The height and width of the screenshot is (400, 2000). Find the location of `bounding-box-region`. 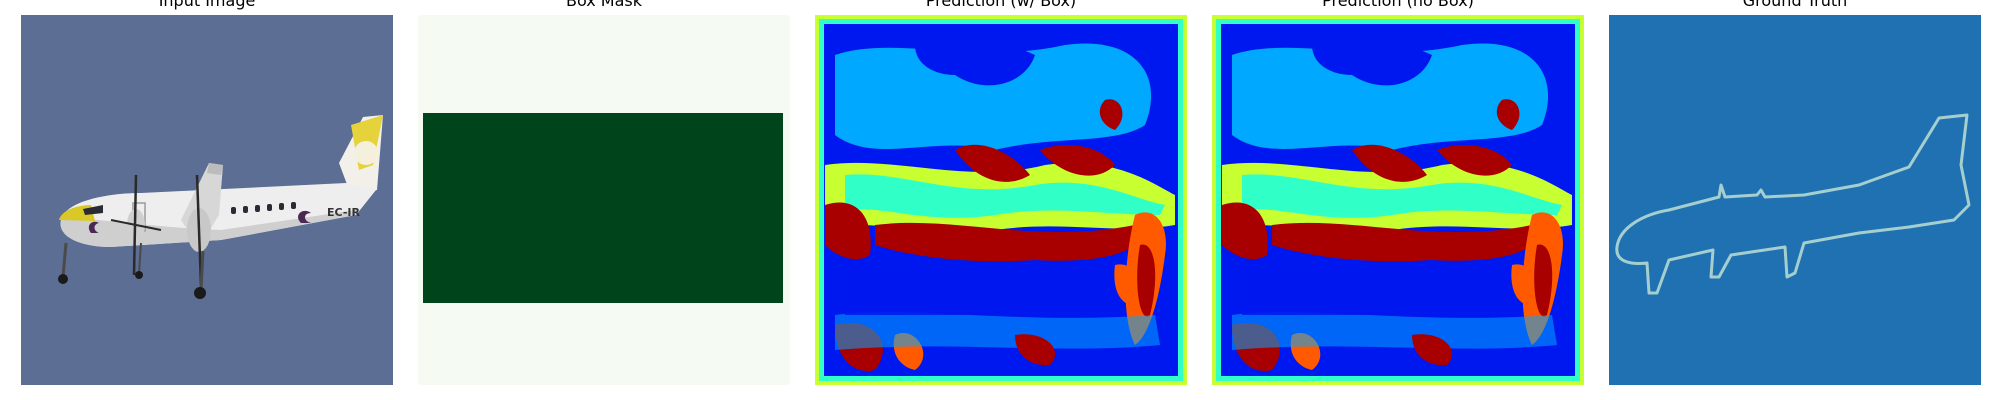

bounding-box-region is located at coordinates (603, 208).